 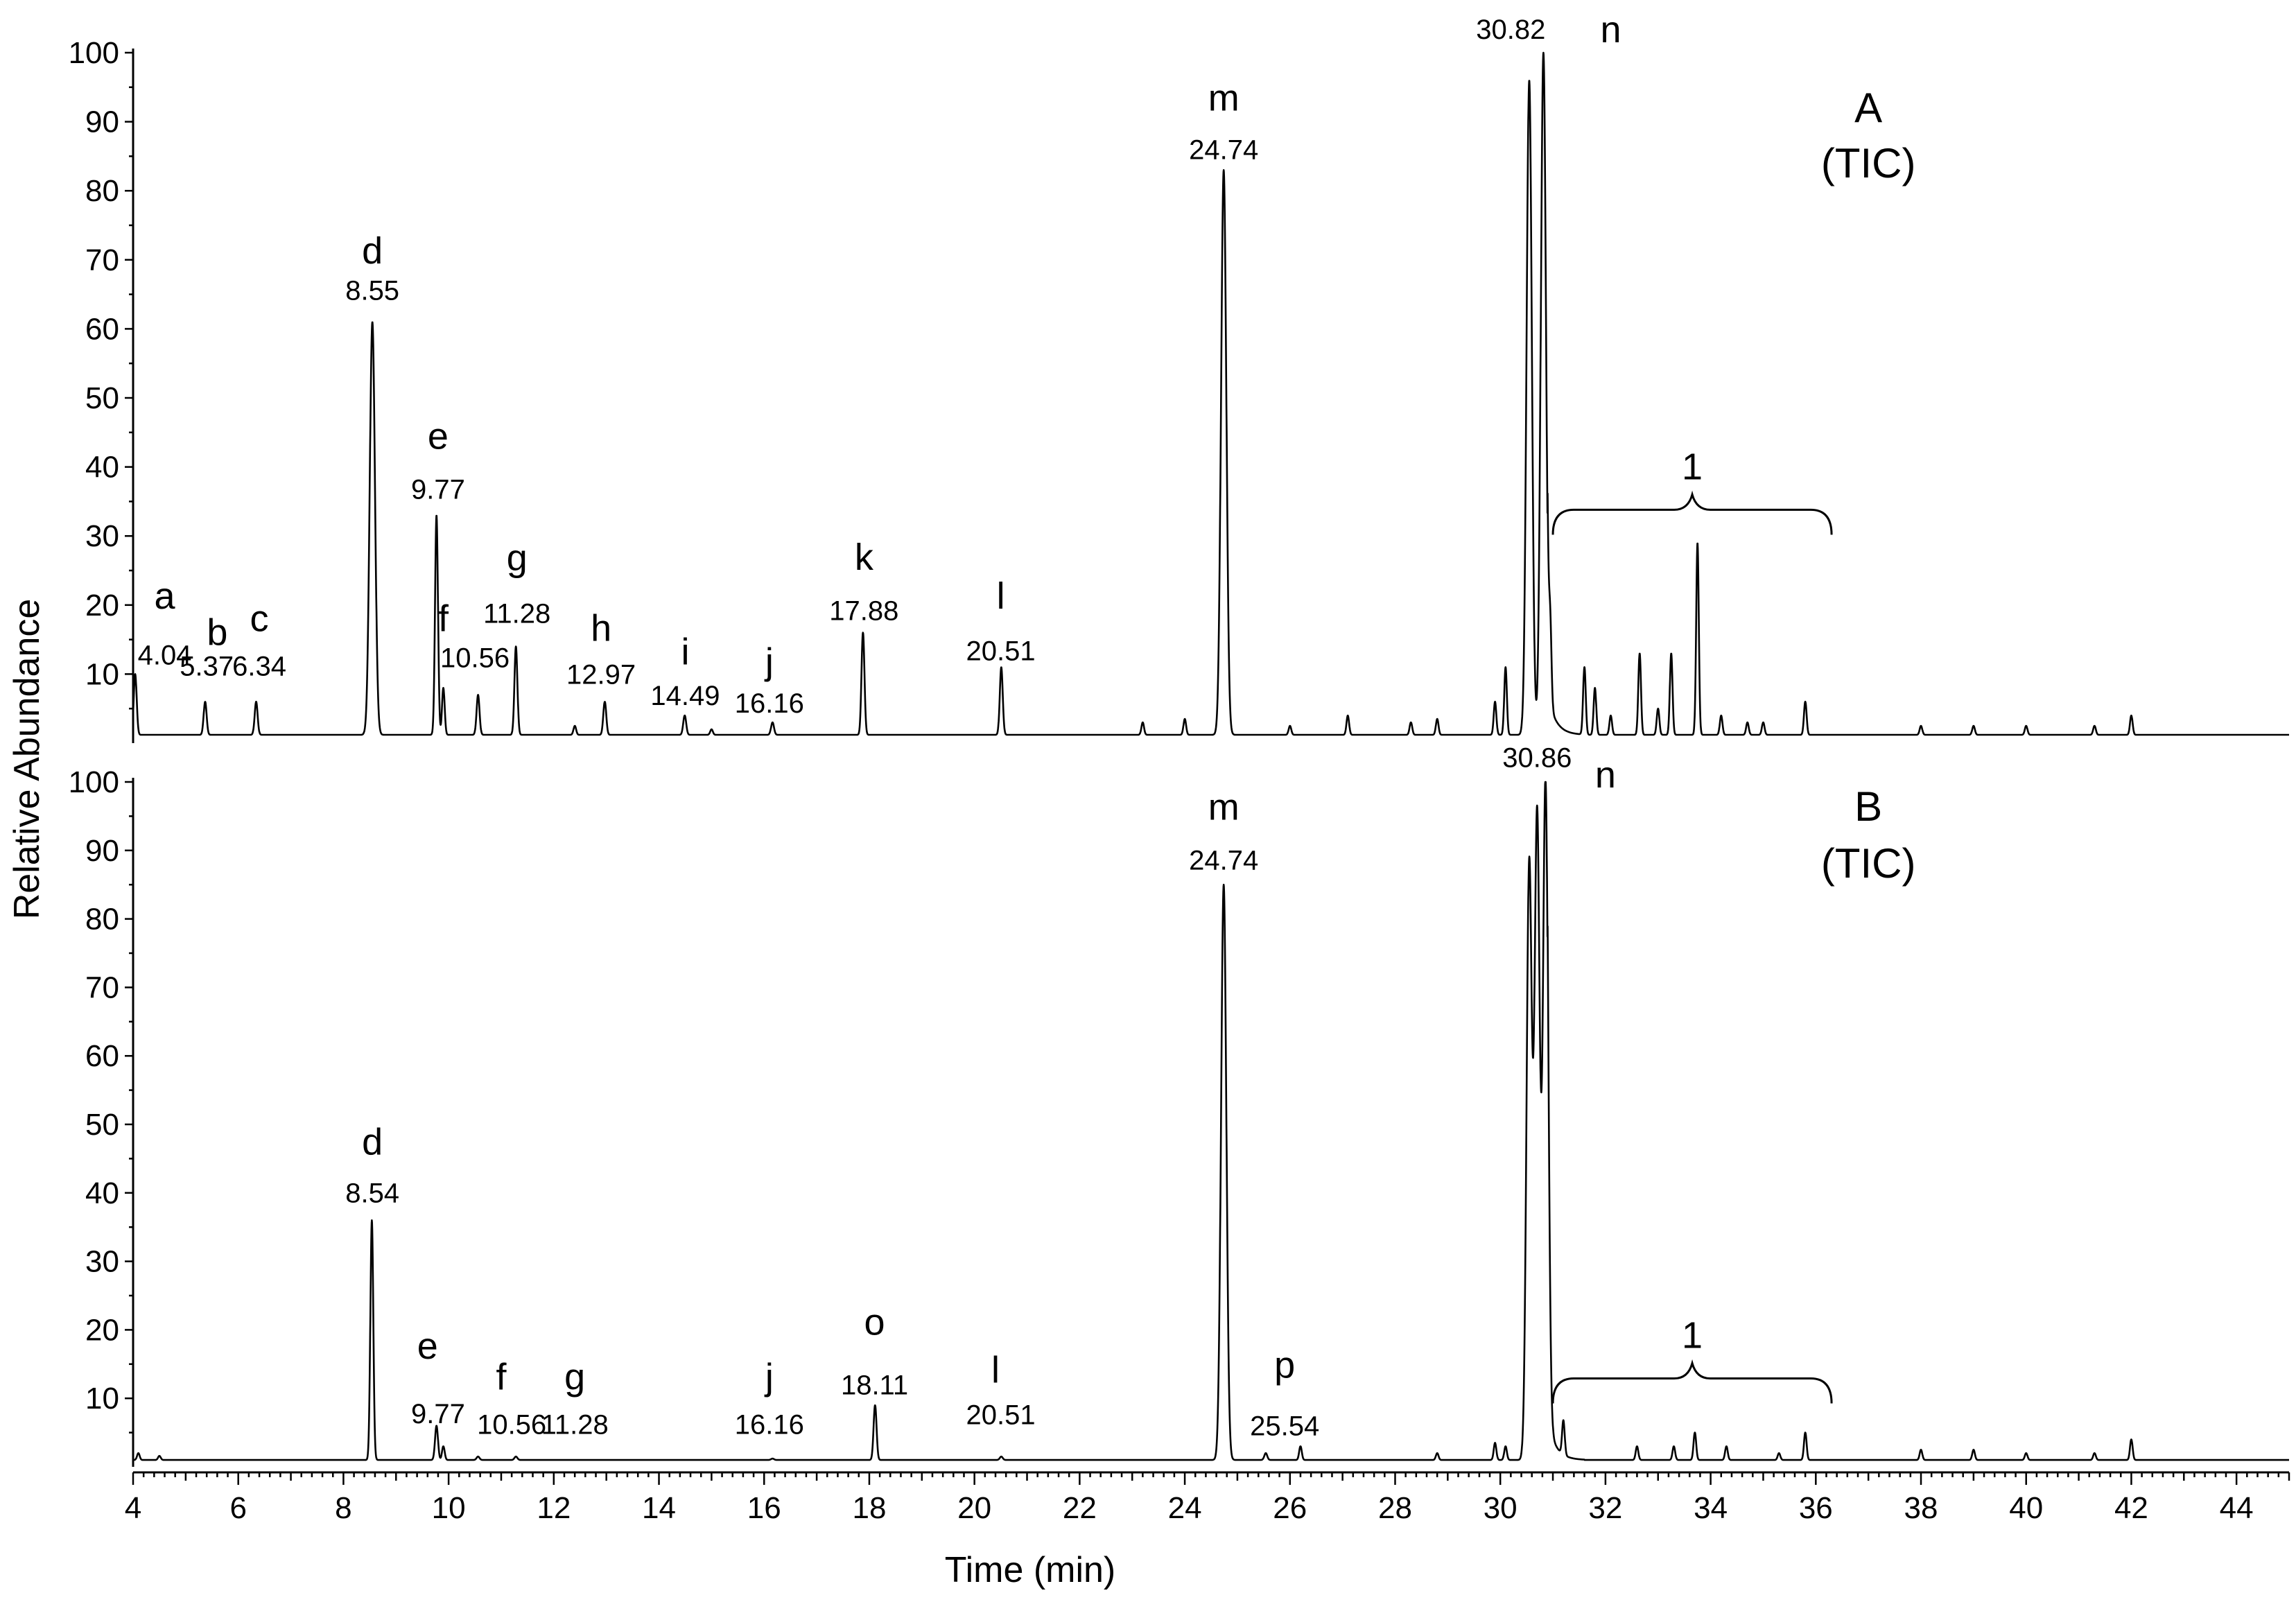 What do you see at coordinates (1692, 1336) in the screenshot?
I see `panel-b-bracket-label: 1` at bounding box center [1692, 1336].